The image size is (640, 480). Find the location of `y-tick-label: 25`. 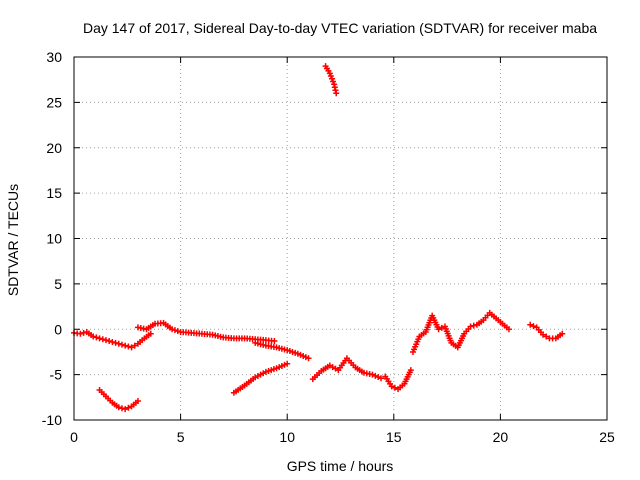

y-tick-label: 25 is located at coordinates (54, 102).